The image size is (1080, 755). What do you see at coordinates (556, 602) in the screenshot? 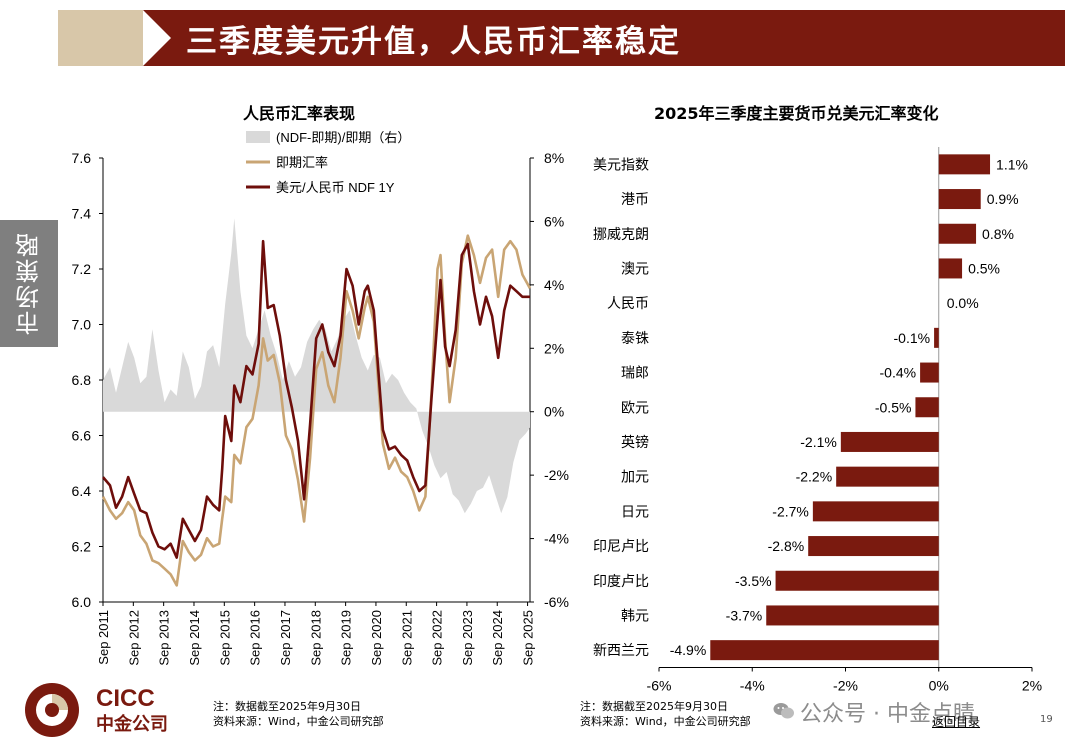
I see `right-y-tick-label: -6%` at bounding box center [556, 602].